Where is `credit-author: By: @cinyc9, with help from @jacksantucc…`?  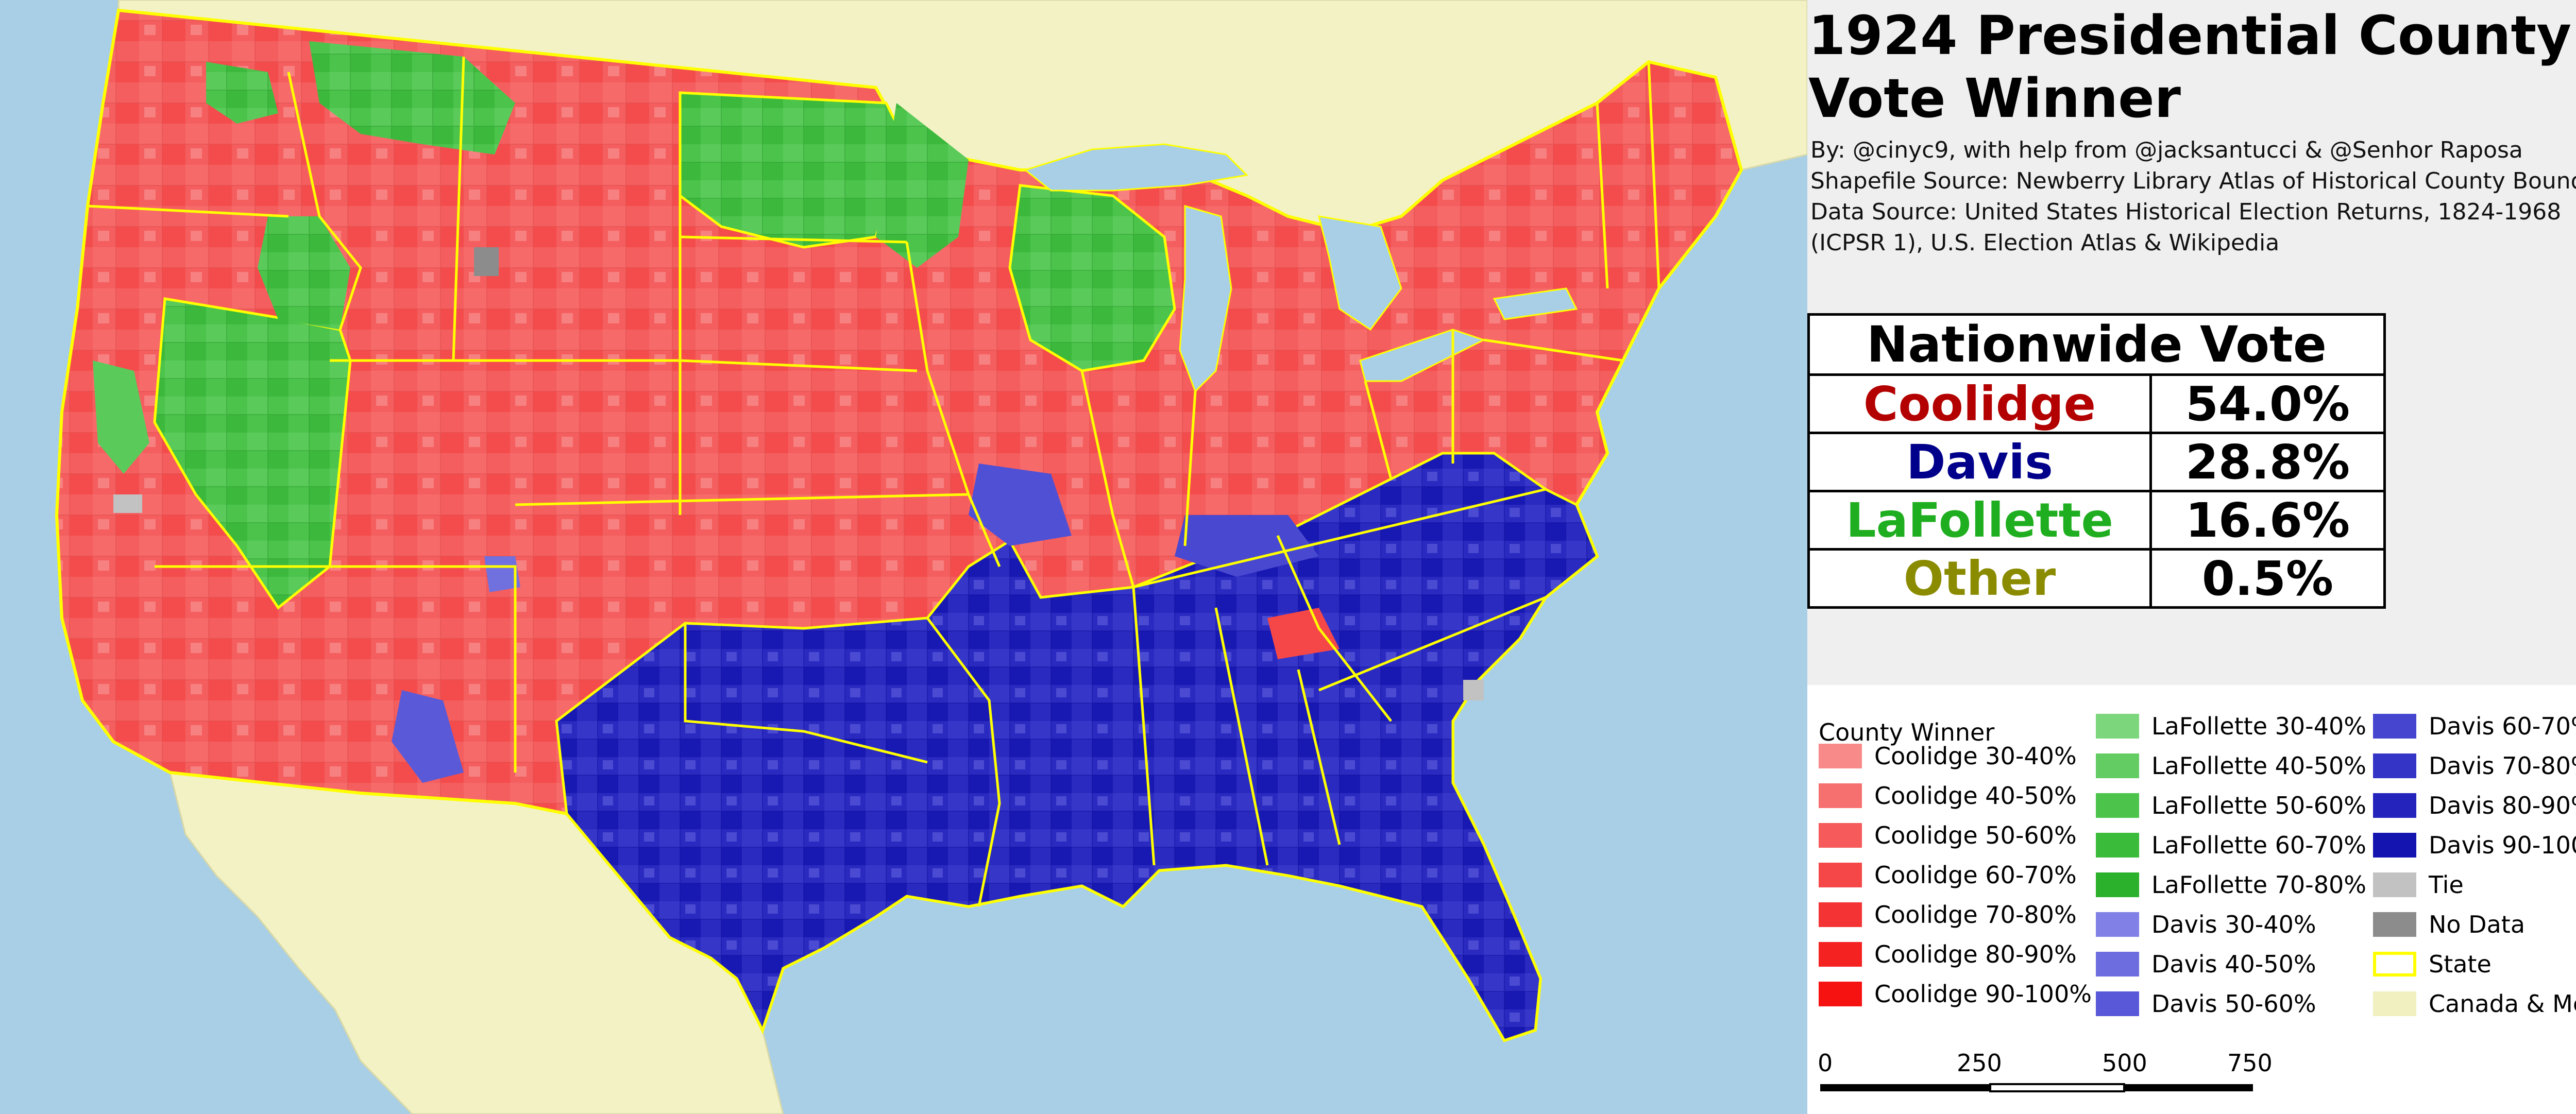
credit-author: By: @cinyc9, with help from @jacksantucc… is located at coordinates (2166, 150).